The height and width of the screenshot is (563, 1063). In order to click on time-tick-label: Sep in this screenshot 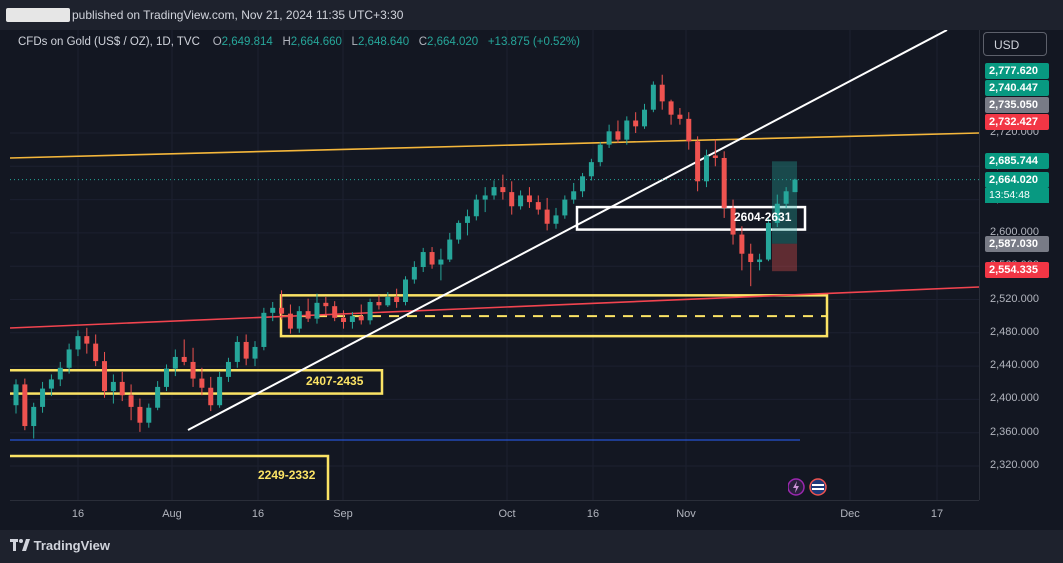, I will do `click(343, 514)`.